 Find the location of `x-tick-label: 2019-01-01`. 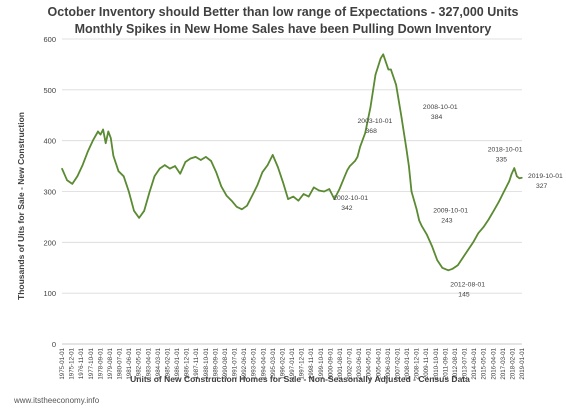

x-tick-label: 2019-01-01 is located at coordinates (522, 363).